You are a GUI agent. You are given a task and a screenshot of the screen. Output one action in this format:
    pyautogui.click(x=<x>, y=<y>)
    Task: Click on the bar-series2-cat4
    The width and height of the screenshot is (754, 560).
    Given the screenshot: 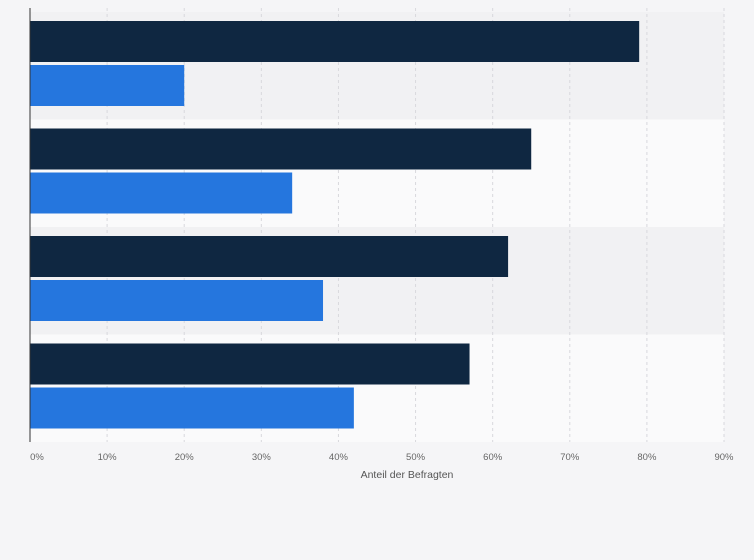 What is the action you would take?
    pyautogui.click(x=192, y=408)
    